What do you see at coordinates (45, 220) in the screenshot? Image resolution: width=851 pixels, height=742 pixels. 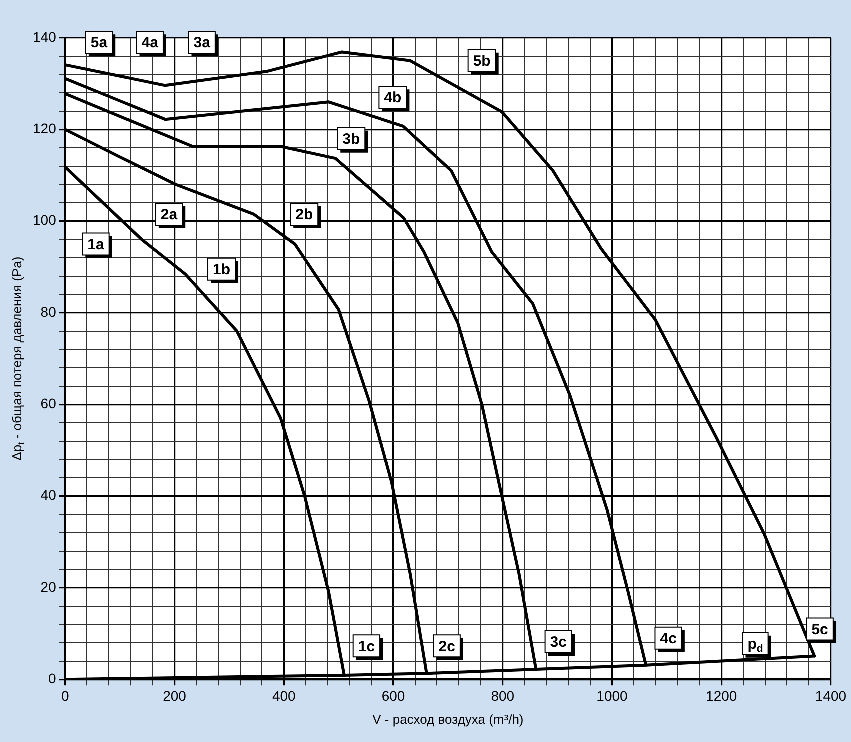 I see `y-tick-label: 100` at bounding box center [45, 220].